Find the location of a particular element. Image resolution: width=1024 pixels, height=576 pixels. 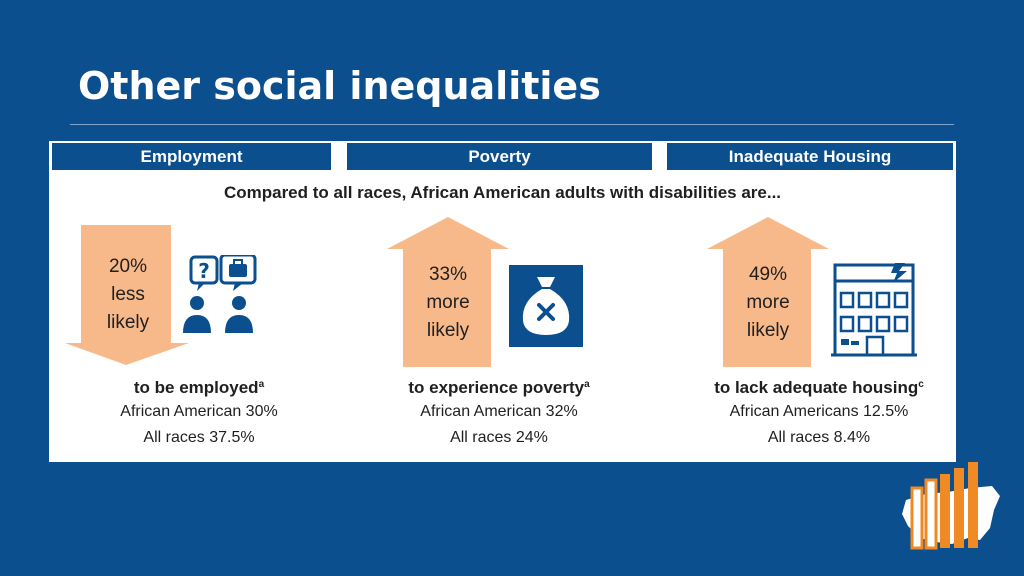

housing-arrow-text: 49% more likely is located at coordinates (768, 303).